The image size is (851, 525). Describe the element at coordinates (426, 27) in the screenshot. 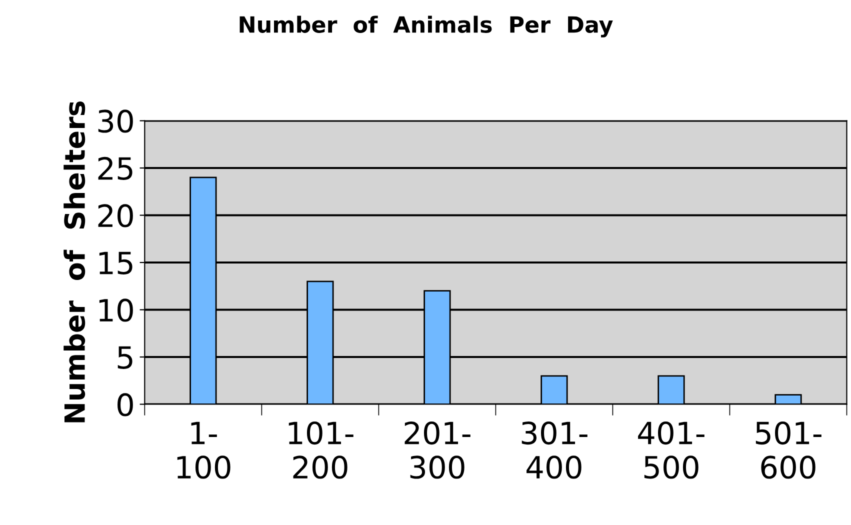

I see `chart-title: Number of Animals Per Day` at that location.